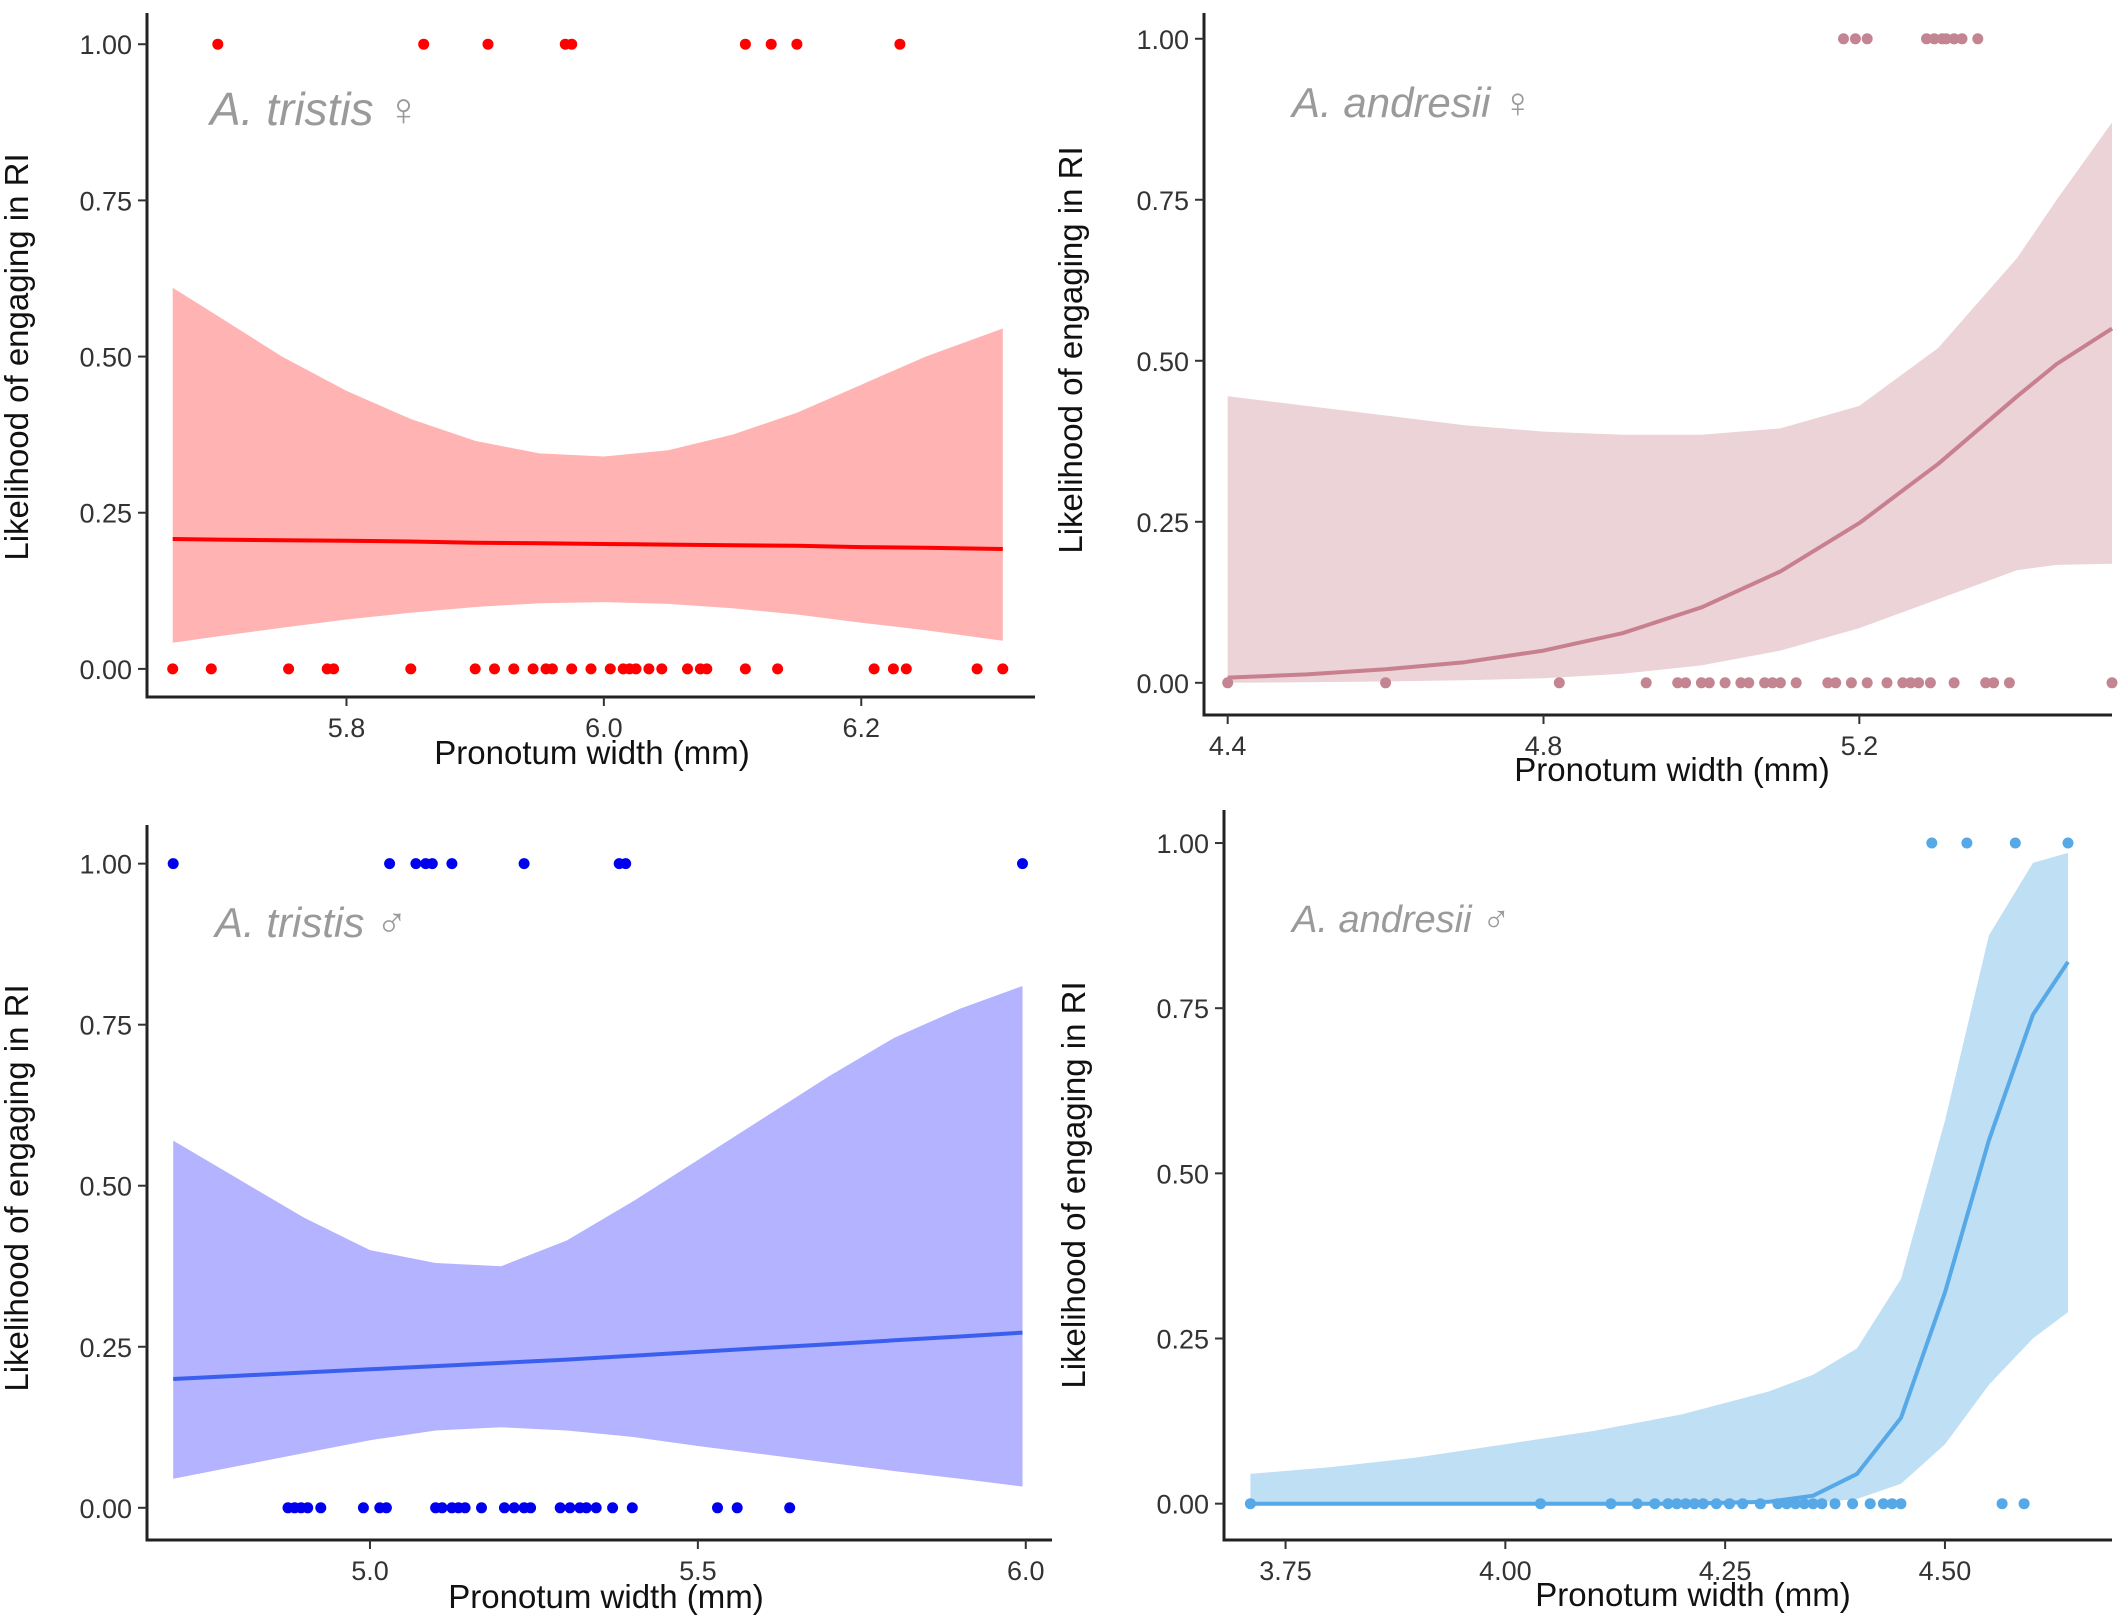 The width and height of the screenshot is (2128, 1616). What do you see at coordinates (1725, 1571) in the screenshot?
I see `x-tick-label: 4.25` at bounding box center [1725, 1571].